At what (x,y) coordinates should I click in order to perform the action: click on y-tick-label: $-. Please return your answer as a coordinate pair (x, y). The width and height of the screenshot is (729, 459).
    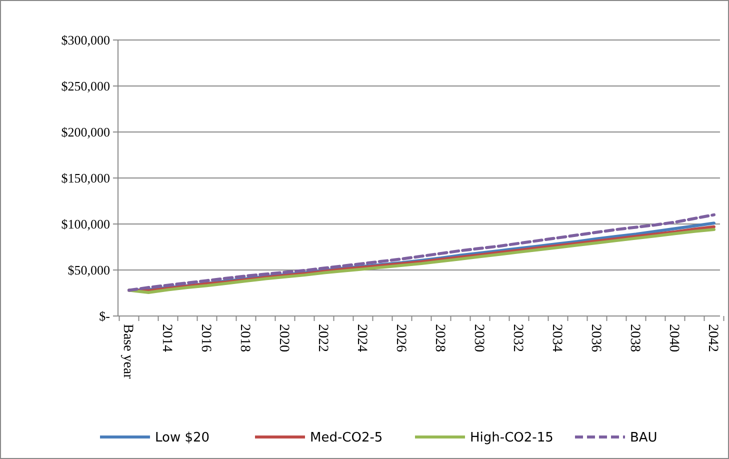
    Looking at the image, I should click on (104, 316).